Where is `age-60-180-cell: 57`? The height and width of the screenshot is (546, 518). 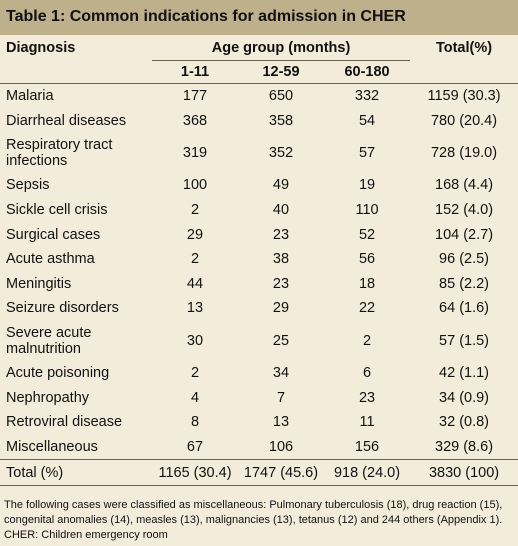 age-60-180-cell: 57 is located at coordinates (367, 153).